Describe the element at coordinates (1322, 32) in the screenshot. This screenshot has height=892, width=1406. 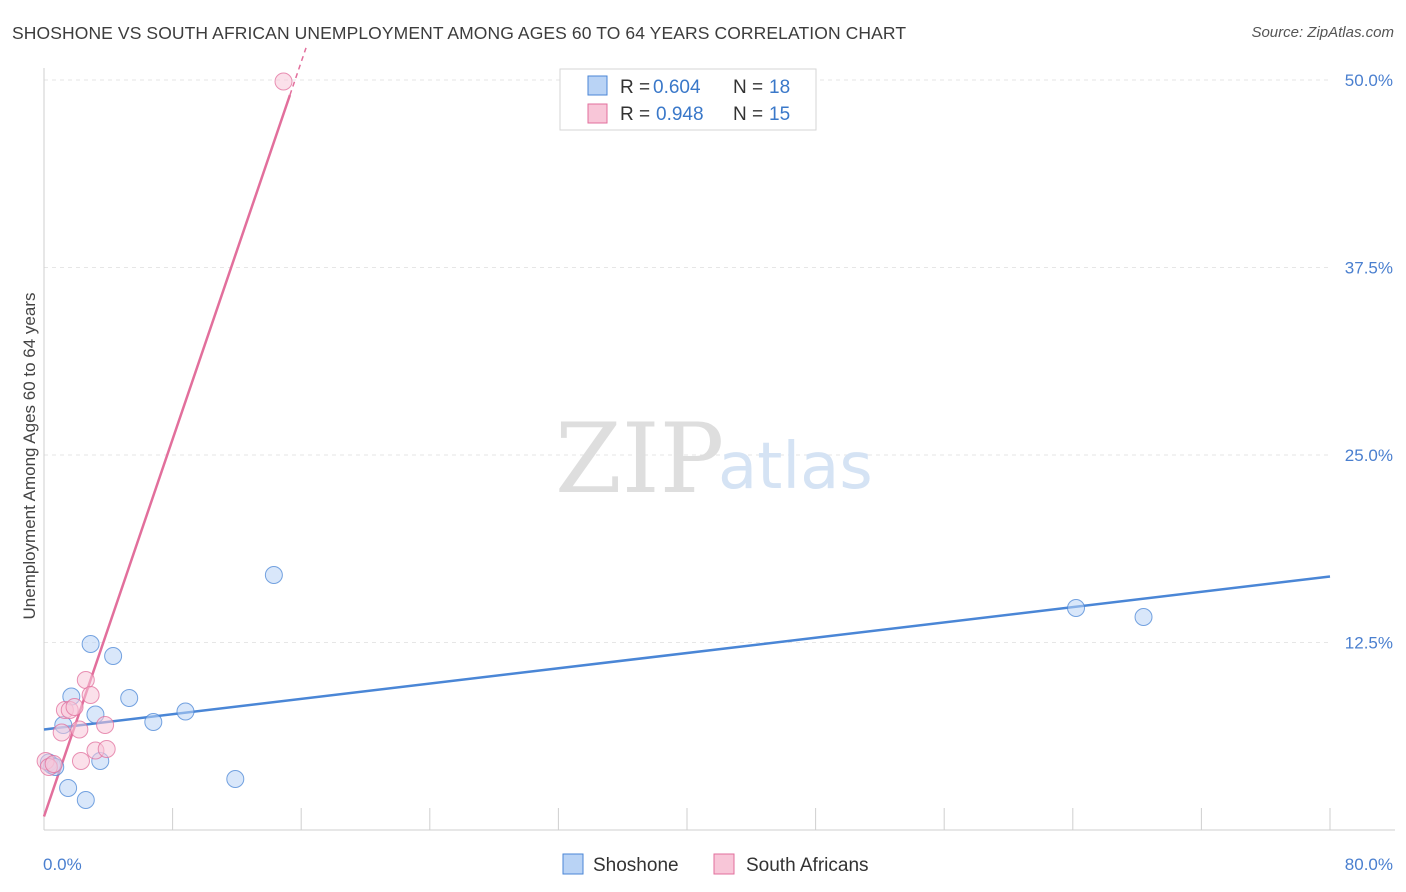
I see `chart-source: Source: ZipAtlas.com` at that location.